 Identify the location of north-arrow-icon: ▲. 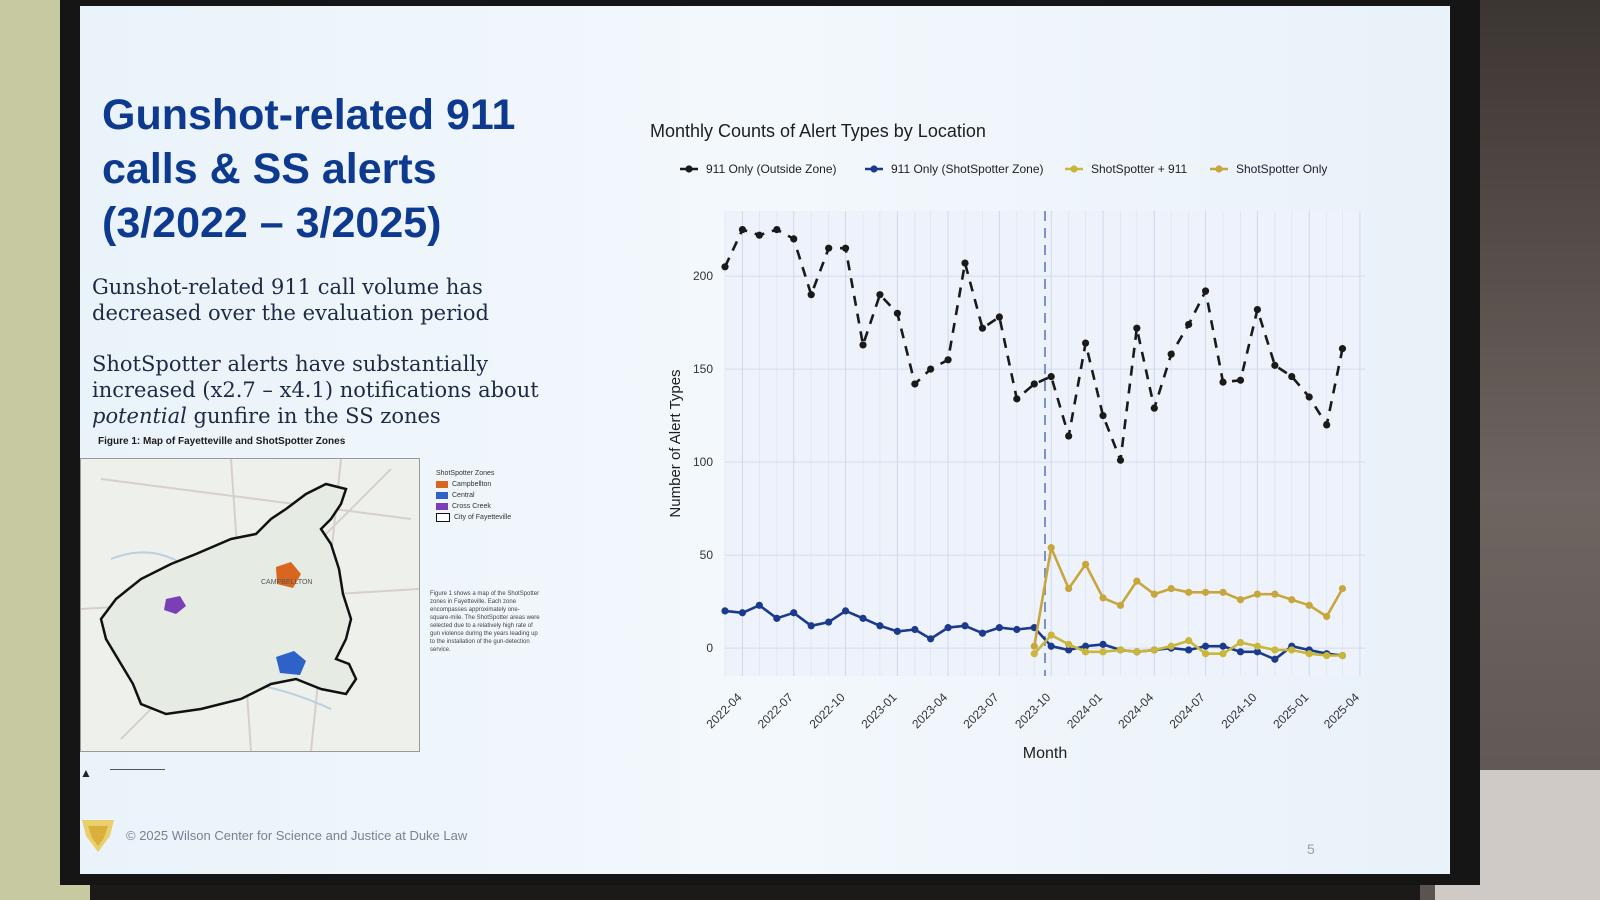
(86, 773).